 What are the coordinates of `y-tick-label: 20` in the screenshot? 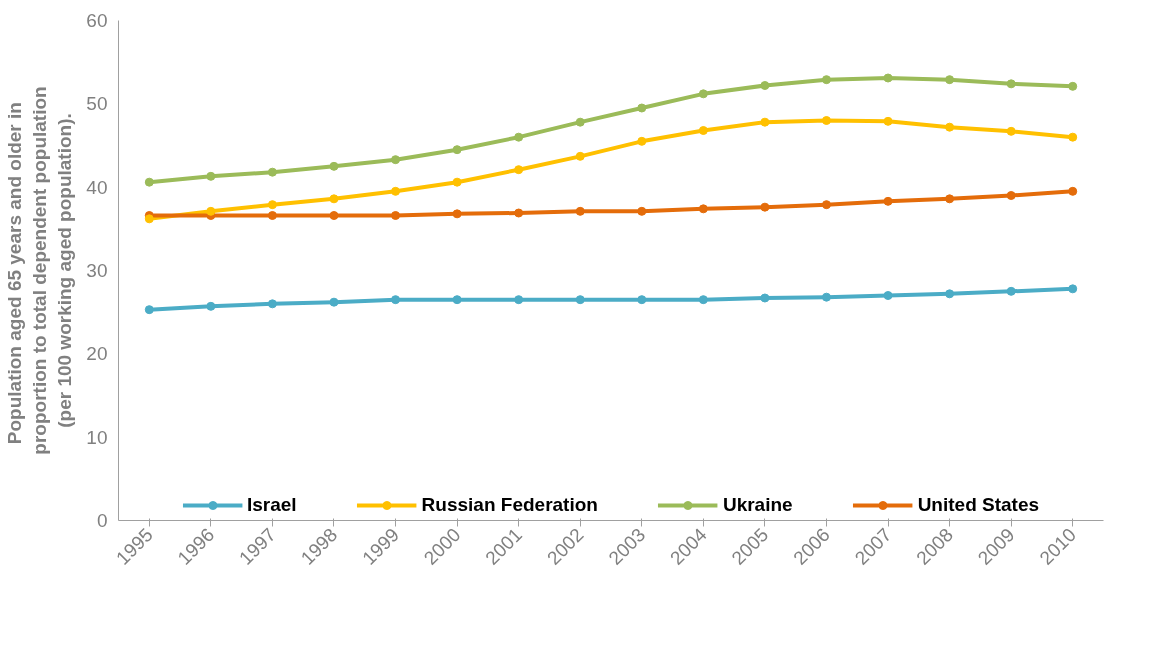 It's located at (97, 354).